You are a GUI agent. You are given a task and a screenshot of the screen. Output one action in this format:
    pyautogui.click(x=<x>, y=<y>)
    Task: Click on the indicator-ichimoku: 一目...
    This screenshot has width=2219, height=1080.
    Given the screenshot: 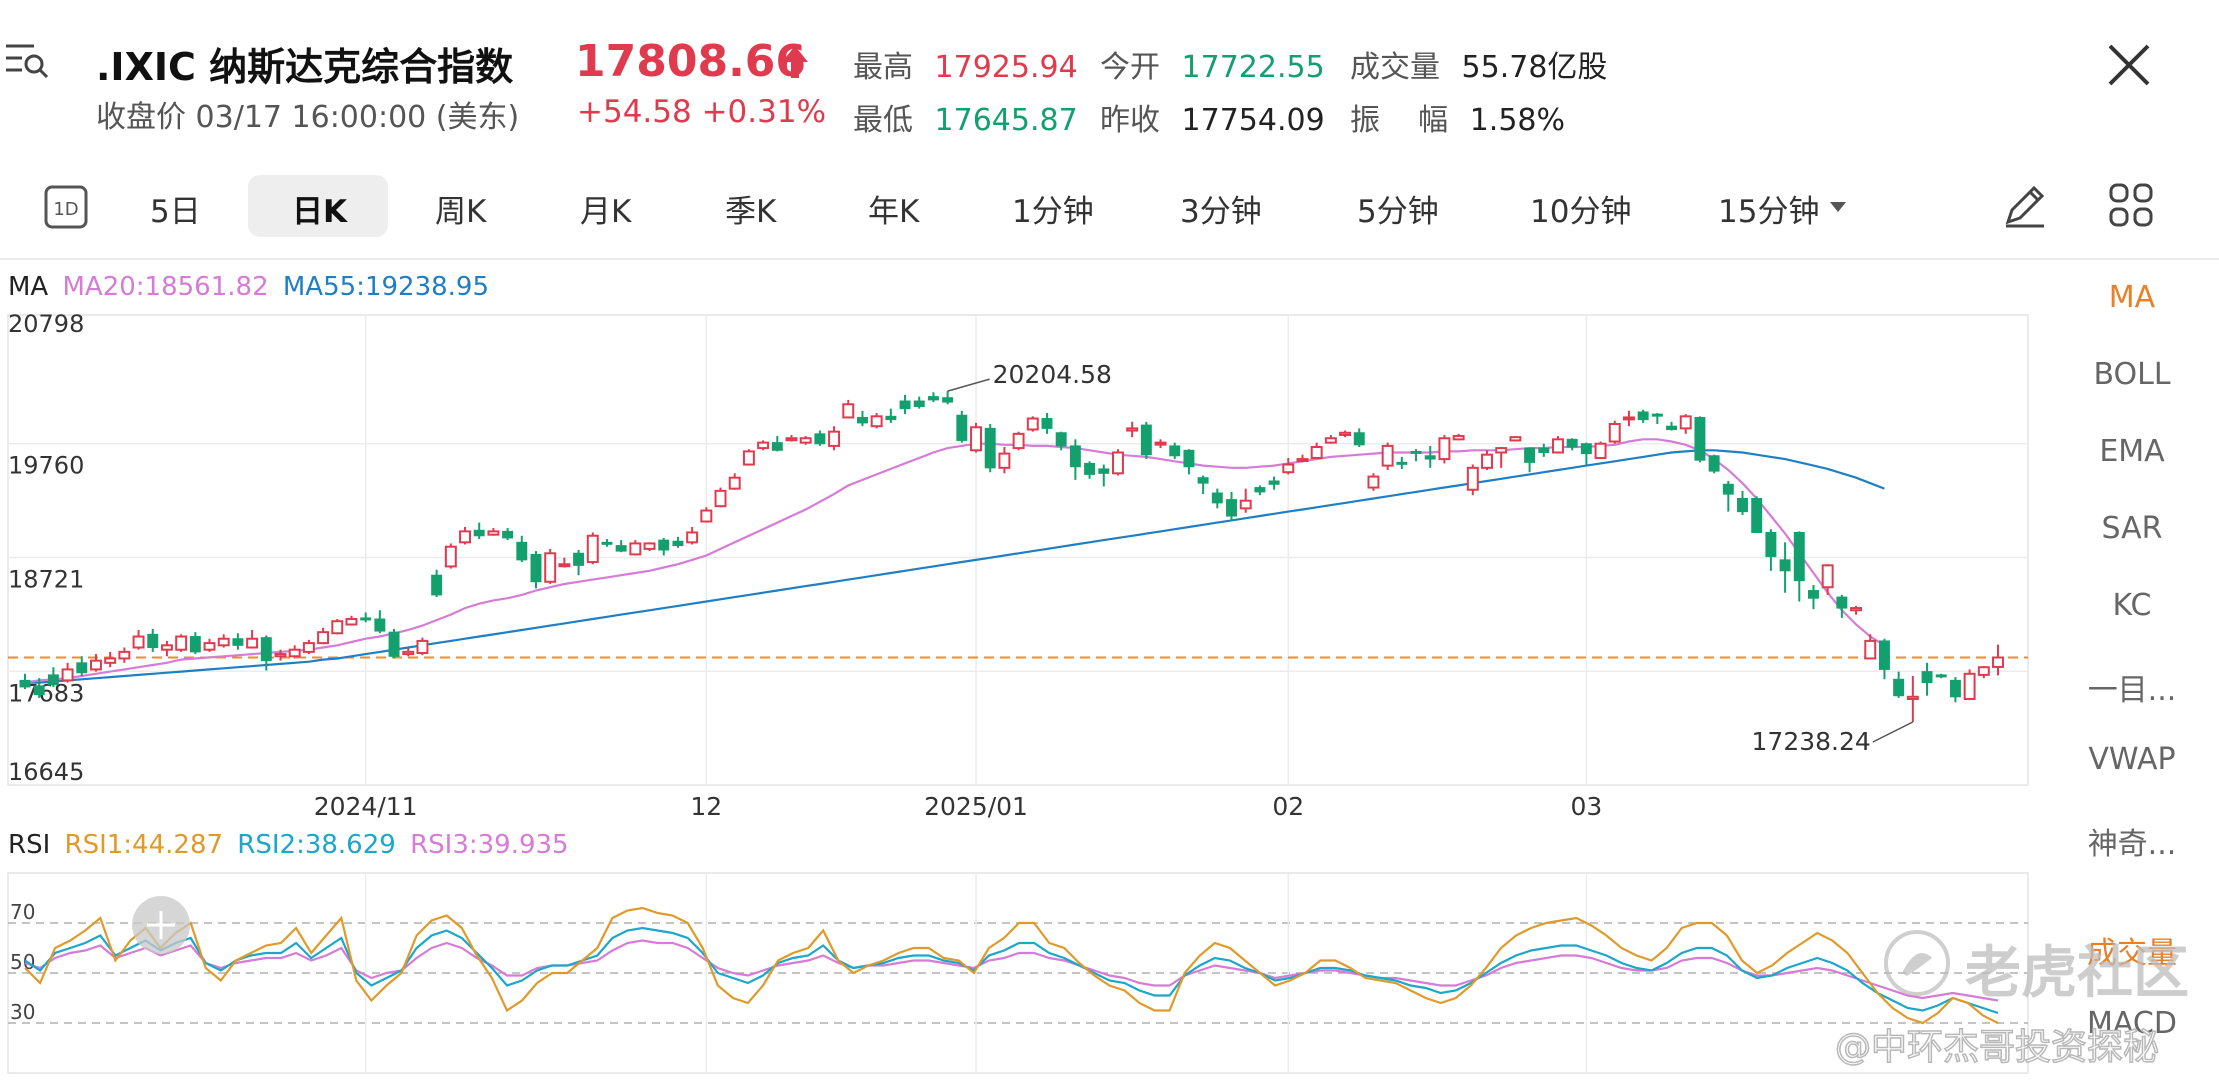 What is the action you would take?
    pyautogui.click(x=2132, y=690)
    